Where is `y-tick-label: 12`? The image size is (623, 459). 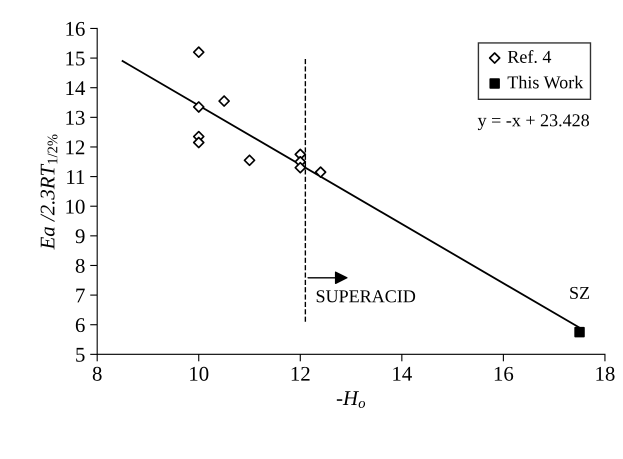 y-tick-label: 12 is located at coordinates (75, 147).